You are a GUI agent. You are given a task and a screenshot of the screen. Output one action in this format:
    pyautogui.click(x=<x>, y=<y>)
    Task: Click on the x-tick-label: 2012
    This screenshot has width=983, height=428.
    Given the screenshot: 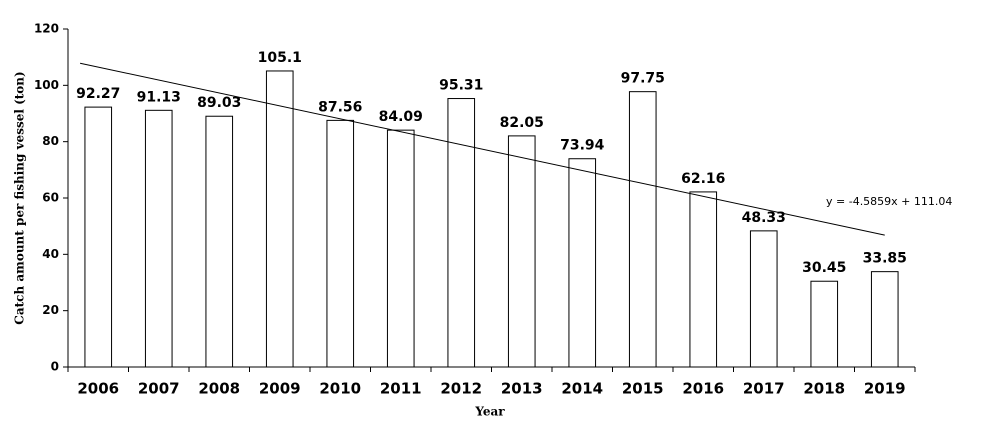 What is the action you would take?
    pyautogui.click(x=461, y=389)
    